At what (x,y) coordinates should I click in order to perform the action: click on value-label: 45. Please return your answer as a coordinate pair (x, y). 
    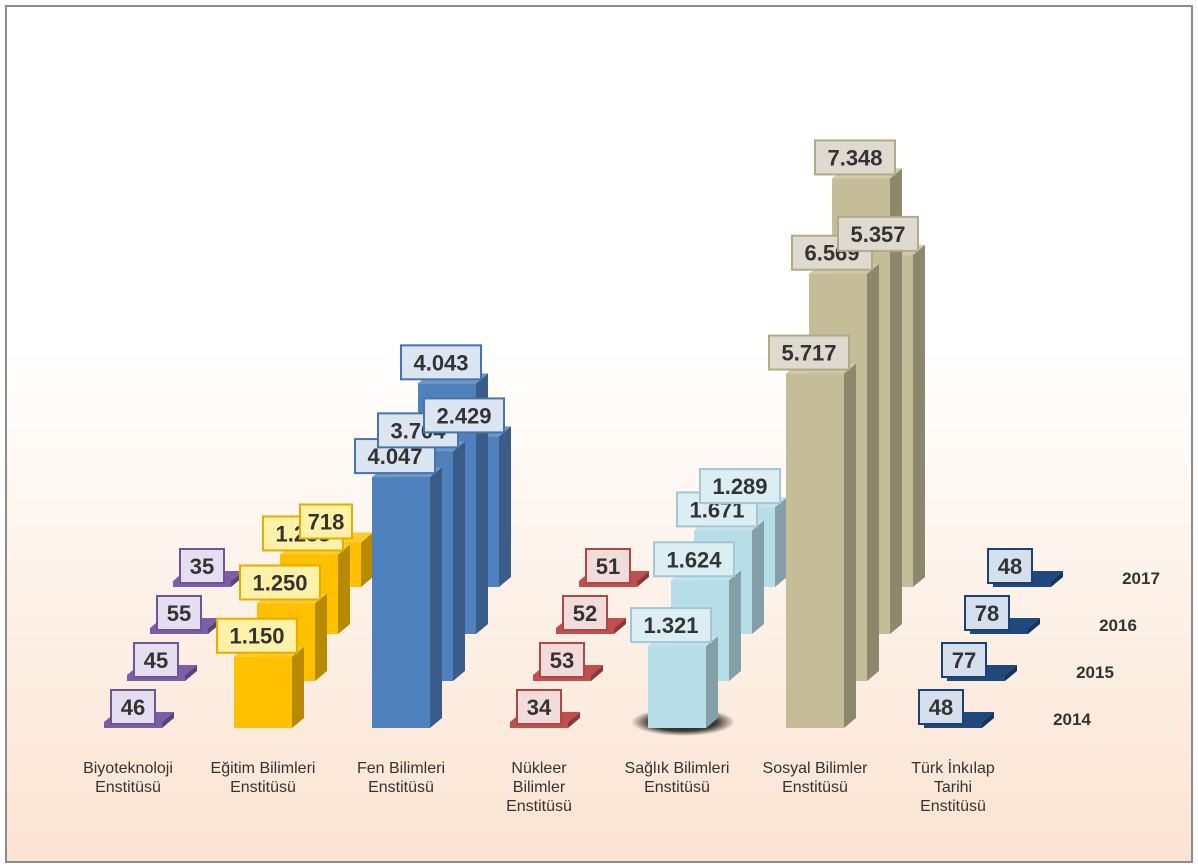
    Looking at the image, I should click on (156, 660).